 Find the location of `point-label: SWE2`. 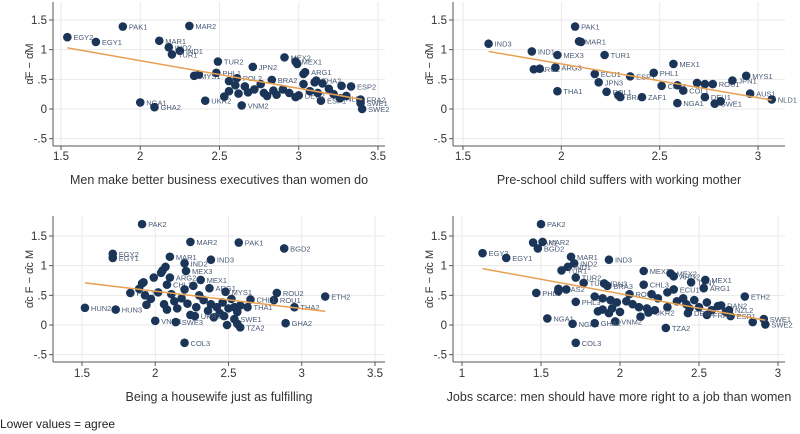

point-label: SWE2 is located at coordinates (378, 109).